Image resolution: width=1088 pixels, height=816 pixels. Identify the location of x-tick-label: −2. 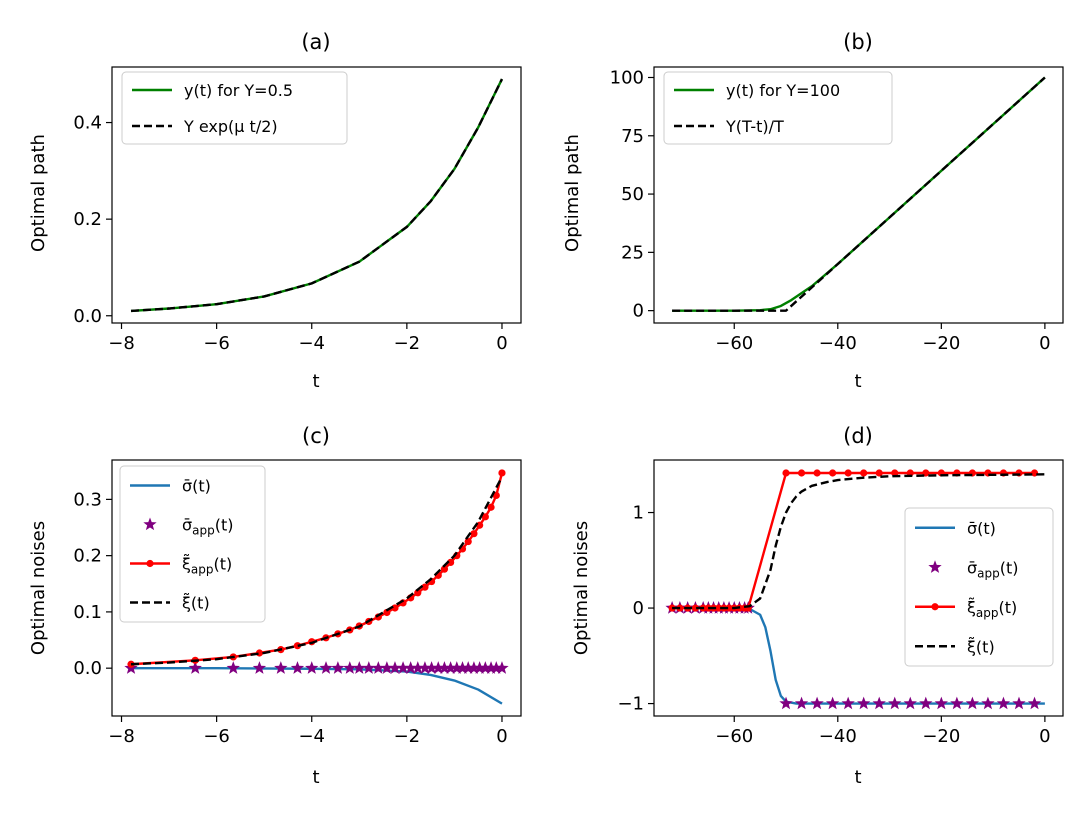
(407, 736).